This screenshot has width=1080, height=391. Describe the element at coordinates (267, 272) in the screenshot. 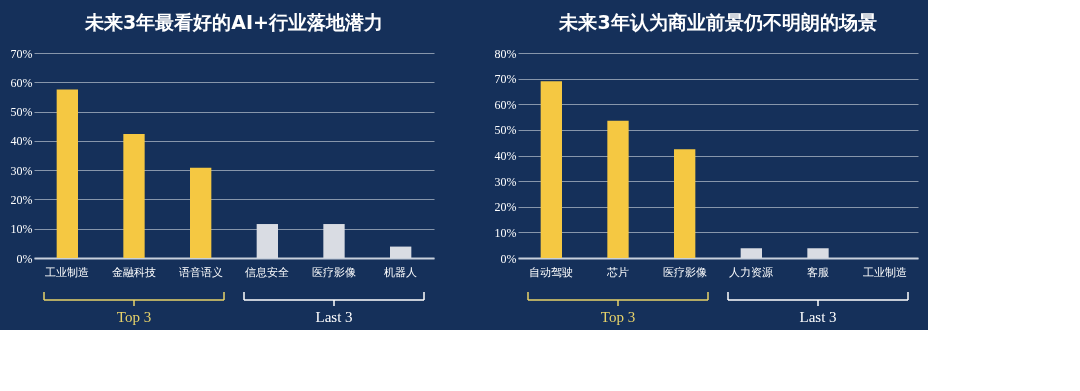

I see `x-tick-label: 信息安全` at that location.